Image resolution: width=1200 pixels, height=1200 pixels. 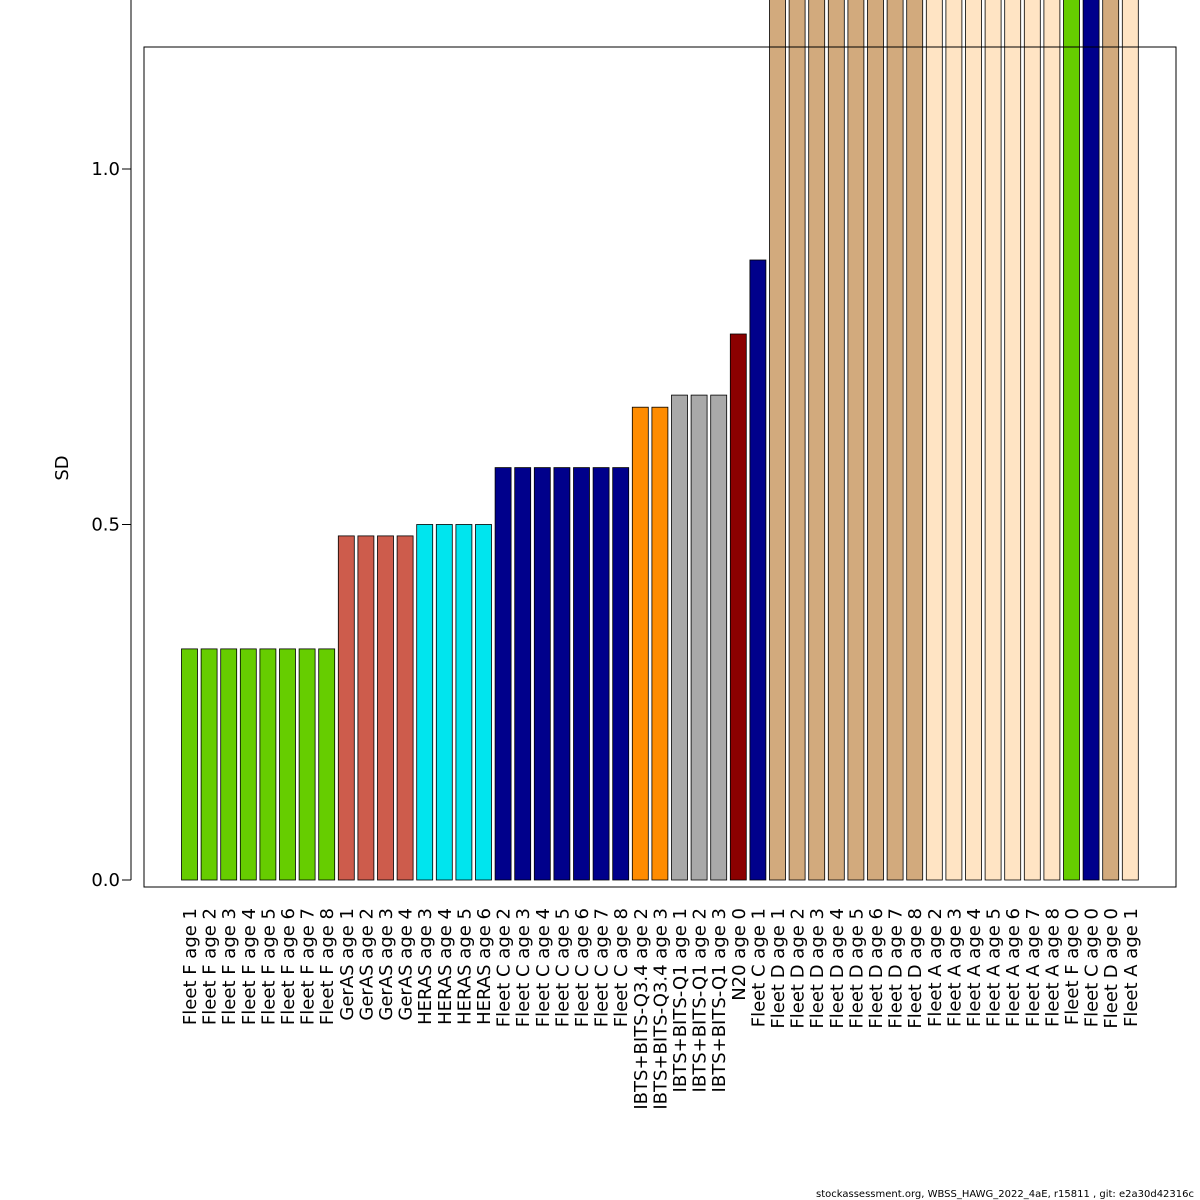 I want to click on x-tick-label: Fleet A age 3, so click(x=954, y=967).